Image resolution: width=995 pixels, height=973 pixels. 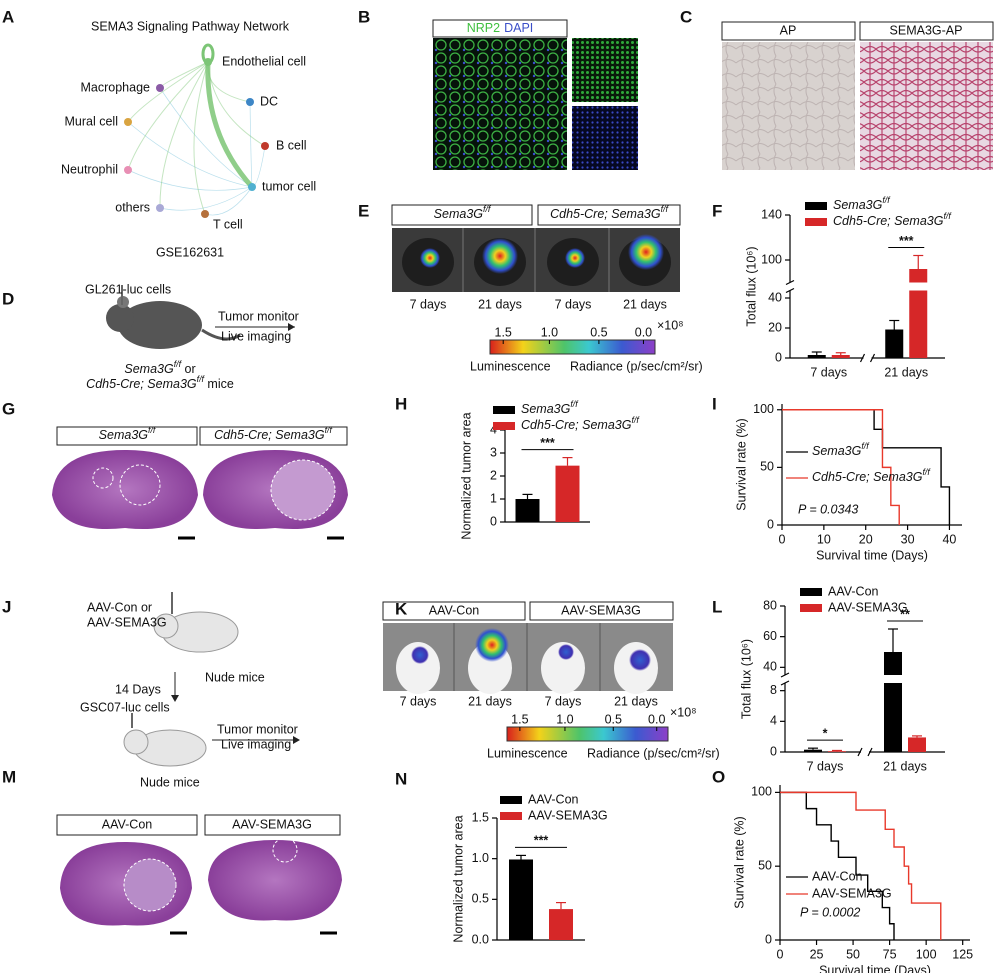 I want to click on cells-label: GSC07-luc cells, so click(x=125, y=707).